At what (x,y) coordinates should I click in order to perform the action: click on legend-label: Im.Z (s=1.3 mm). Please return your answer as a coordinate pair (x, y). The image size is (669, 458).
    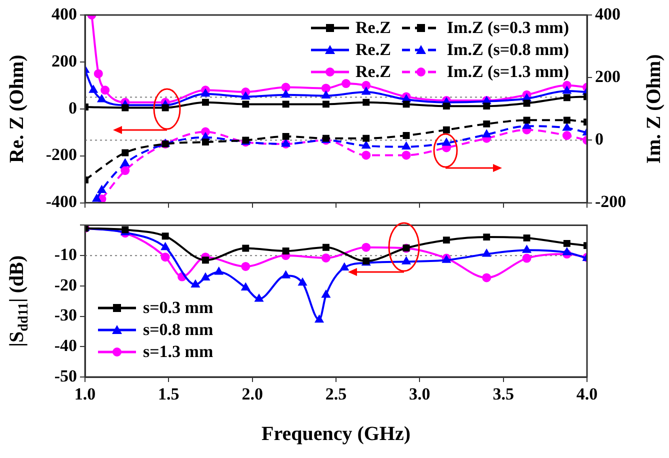
    Looking at the image, I should click on (507, 72).